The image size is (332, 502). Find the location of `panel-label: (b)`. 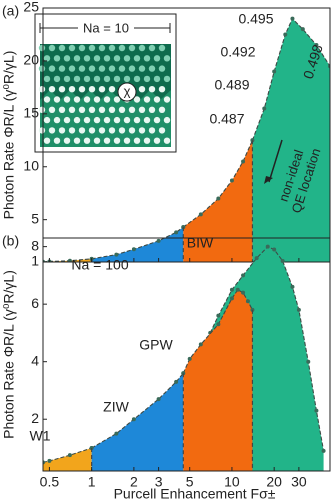

panel-label: (b) is located at coordinates (10, 241).